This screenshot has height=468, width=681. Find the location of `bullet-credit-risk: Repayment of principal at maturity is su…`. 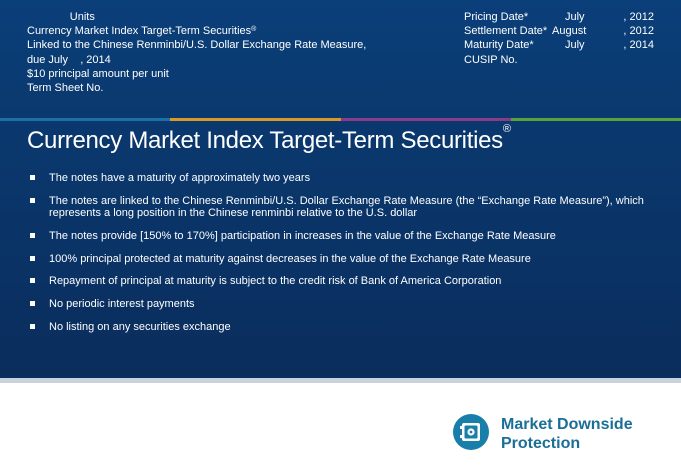

bullet-credit-risk: Repayment of principal at maturity is su… is located at coordinates (337, 281).